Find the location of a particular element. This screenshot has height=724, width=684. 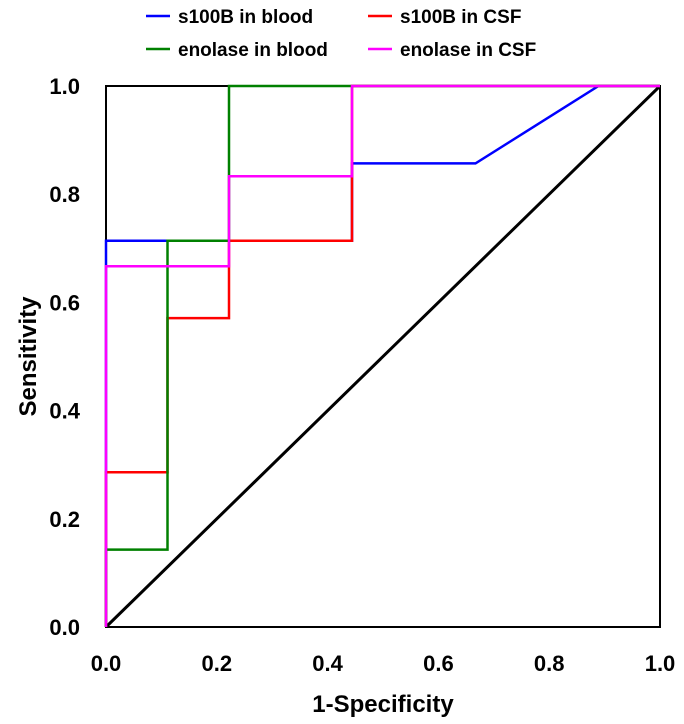

legend-label: enolase in CSF is located at coordinates (468, 50).